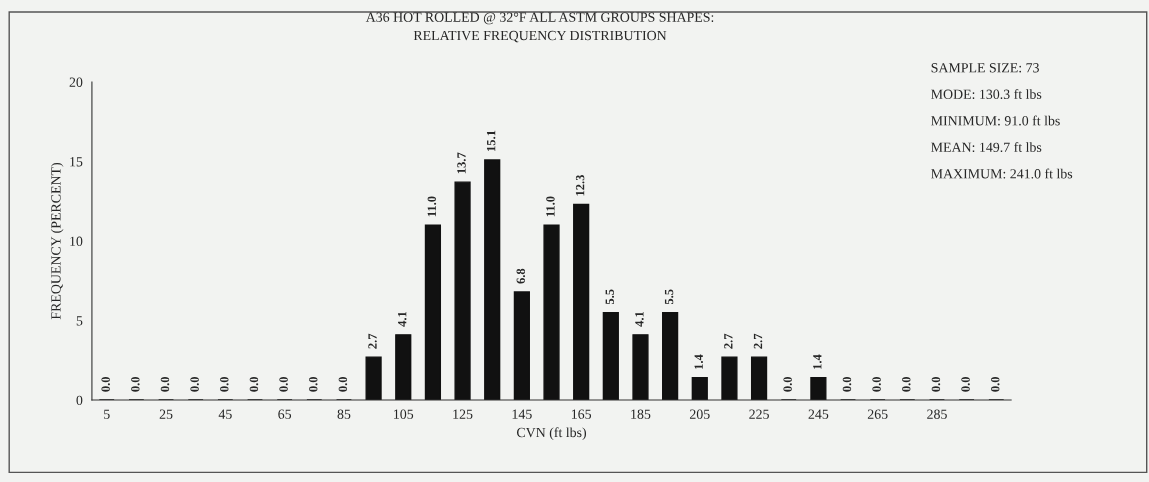  What do you see at coordinates (404, 414) in the screenshot?
I see `x-tick-label: 105` at bounding box center [404, 414].